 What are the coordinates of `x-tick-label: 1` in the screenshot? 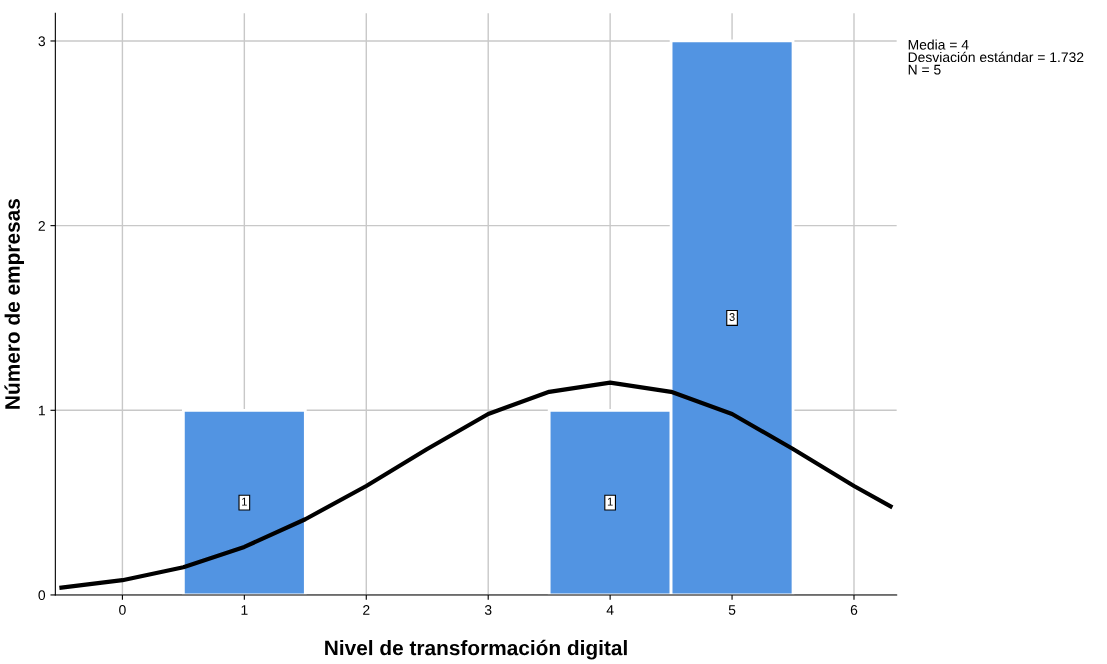 It's located at (244, 610).